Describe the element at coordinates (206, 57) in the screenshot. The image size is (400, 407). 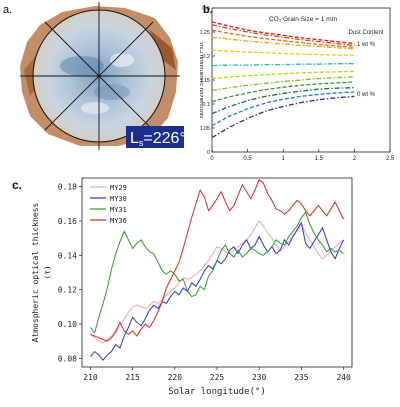
I see `y-tick-label: 0.2` at that location.